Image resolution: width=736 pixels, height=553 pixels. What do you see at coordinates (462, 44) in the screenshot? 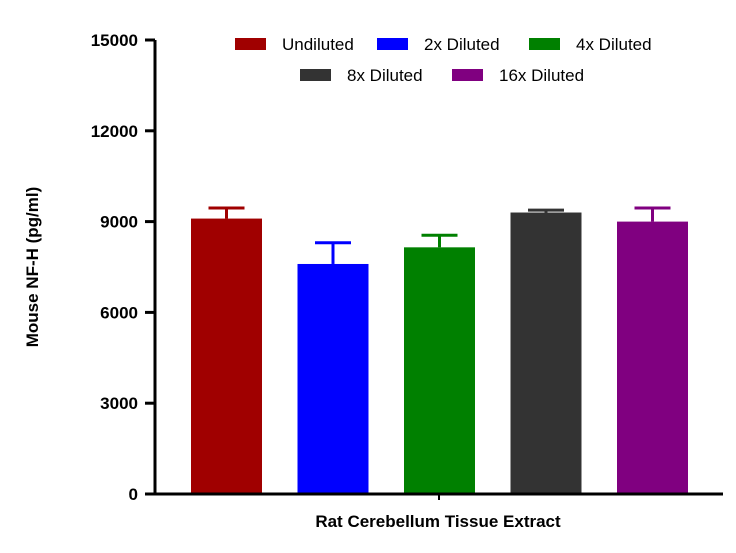
I see `legend-label: 2x Diluted` at bounding box center [462, 44].